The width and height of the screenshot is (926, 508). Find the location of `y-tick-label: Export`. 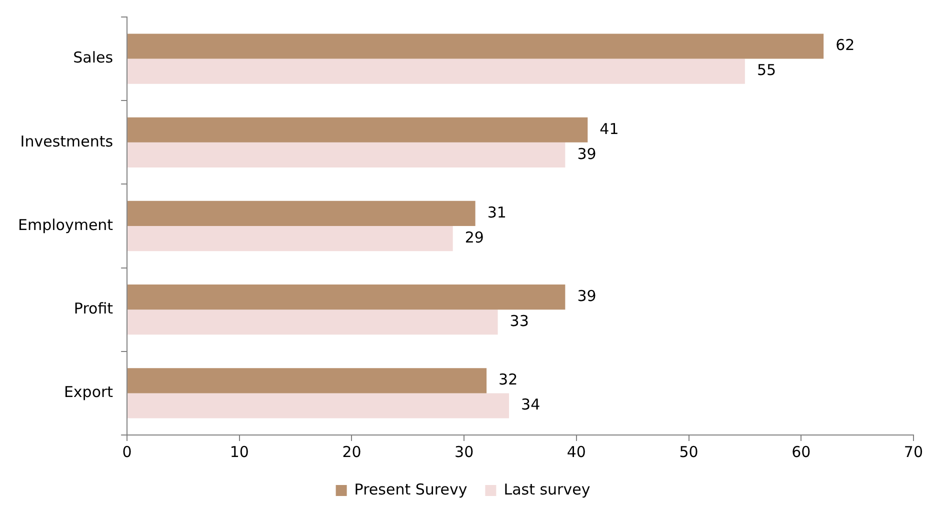

y-tick-label: Export is located at coordinates (89, 392).